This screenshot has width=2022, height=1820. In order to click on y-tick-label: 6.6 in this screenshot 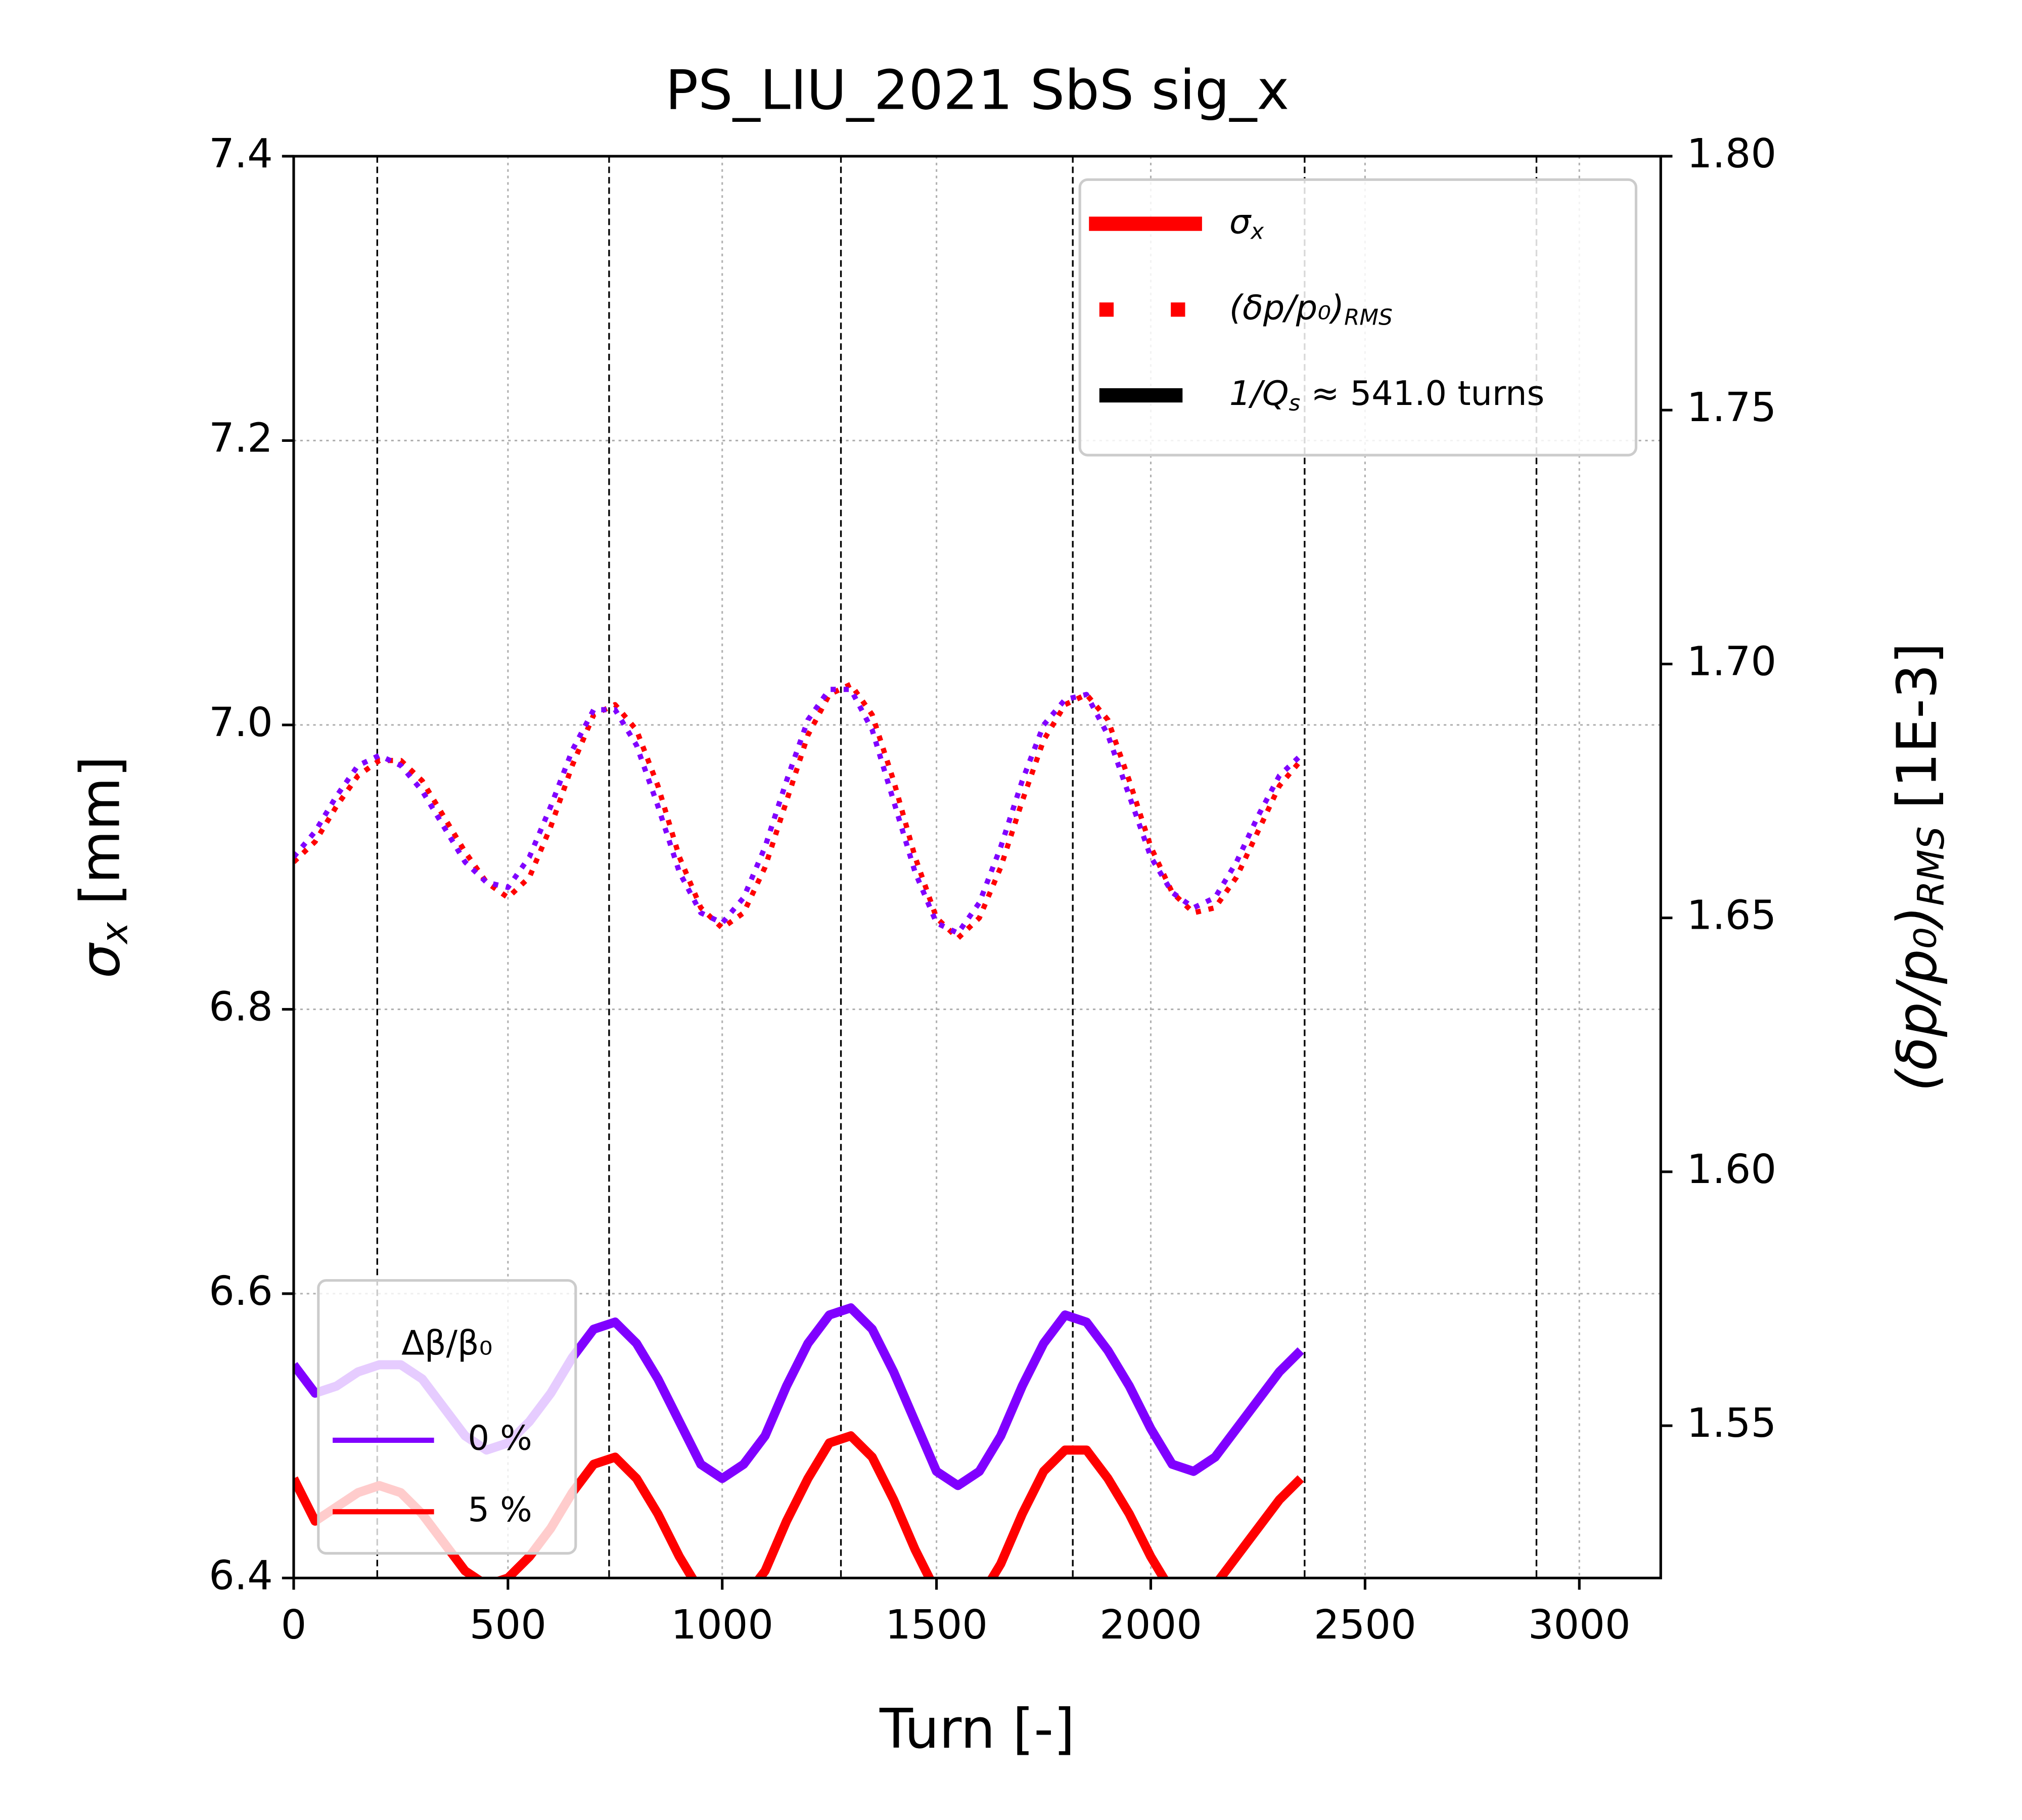, I will do `click(241, 1290)`.